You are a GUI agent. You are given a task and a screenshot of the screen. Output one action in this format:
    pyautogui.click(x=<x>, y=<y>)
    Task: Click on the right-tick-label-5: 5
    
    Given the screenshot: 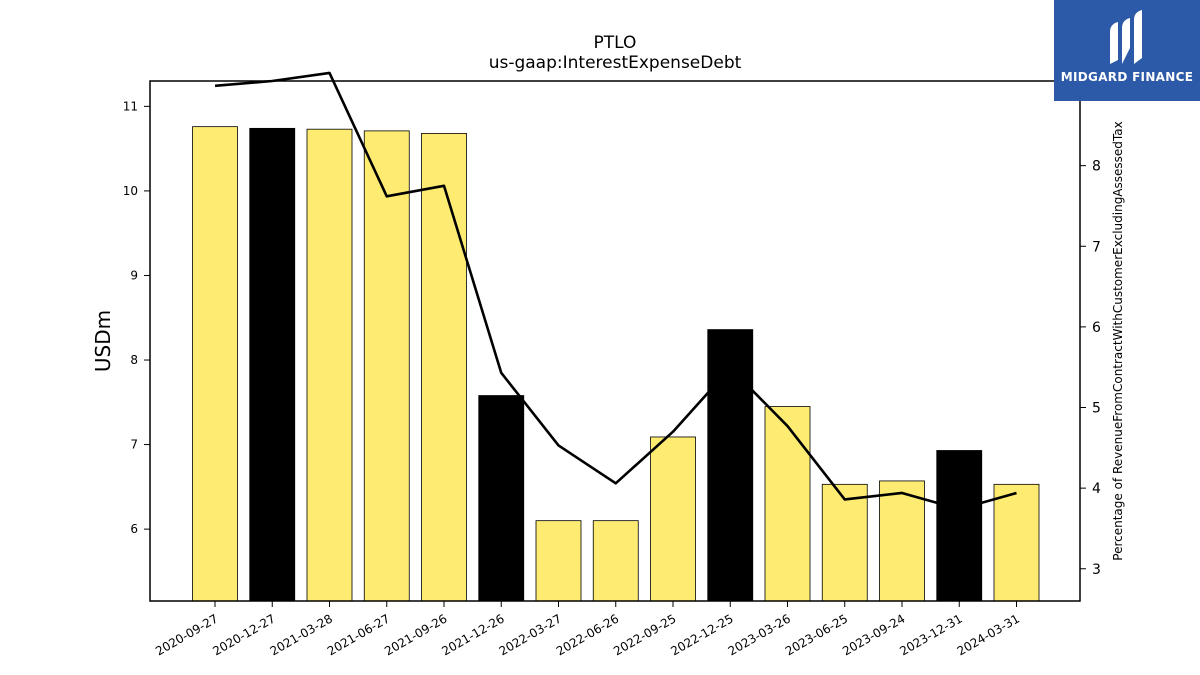 What is the action you would take?
    pyautogui.click(x=1096, y=409)
    